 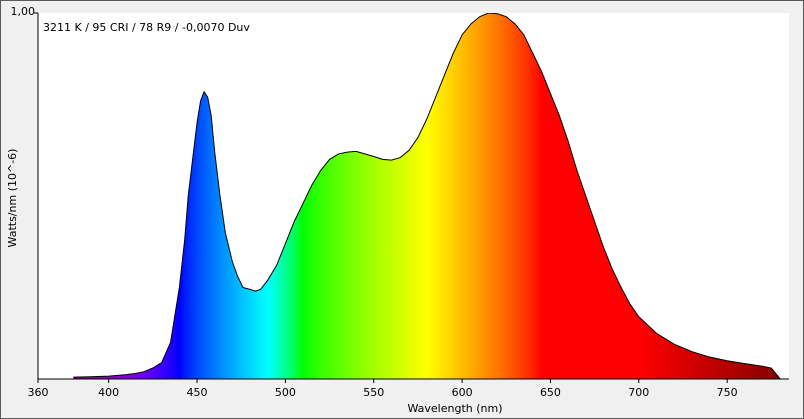 I want to click on x-tick-label: 750, so click(x=727, y=392).